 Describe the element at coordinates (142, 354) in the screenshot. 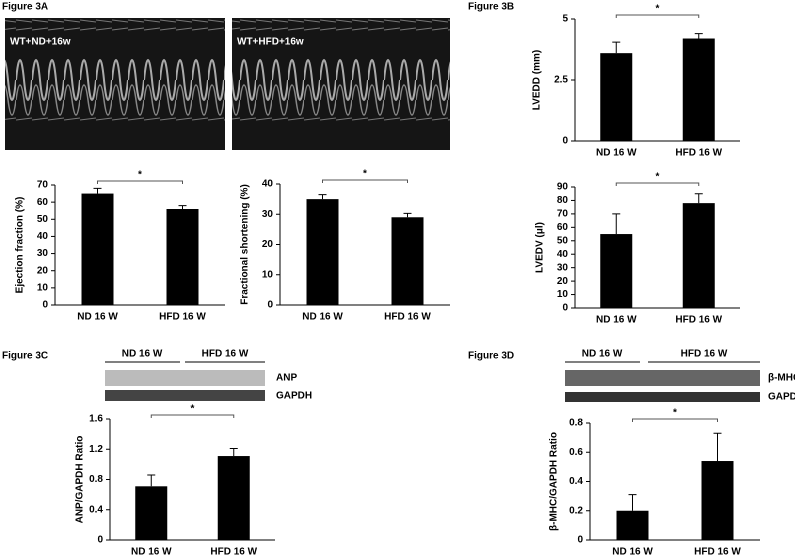

I see `blot-group: ND 16 W` at that location.